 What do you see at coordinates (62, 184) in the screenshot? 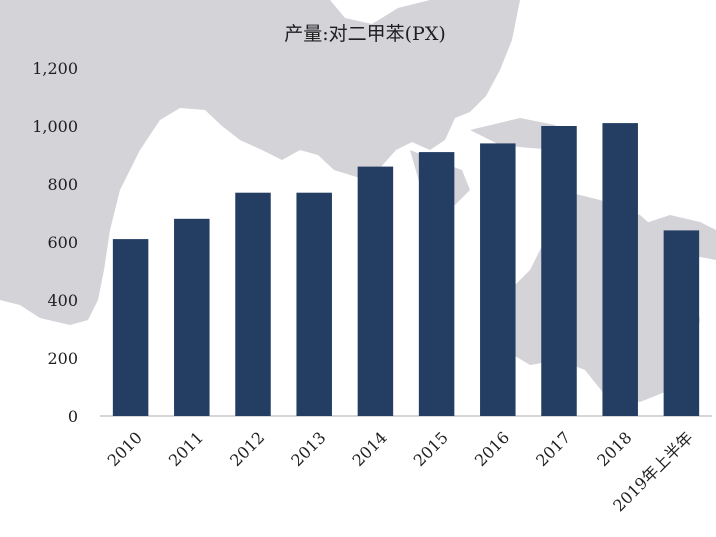
I see `y-tick-label: 800` at bounding box center [62, 184].